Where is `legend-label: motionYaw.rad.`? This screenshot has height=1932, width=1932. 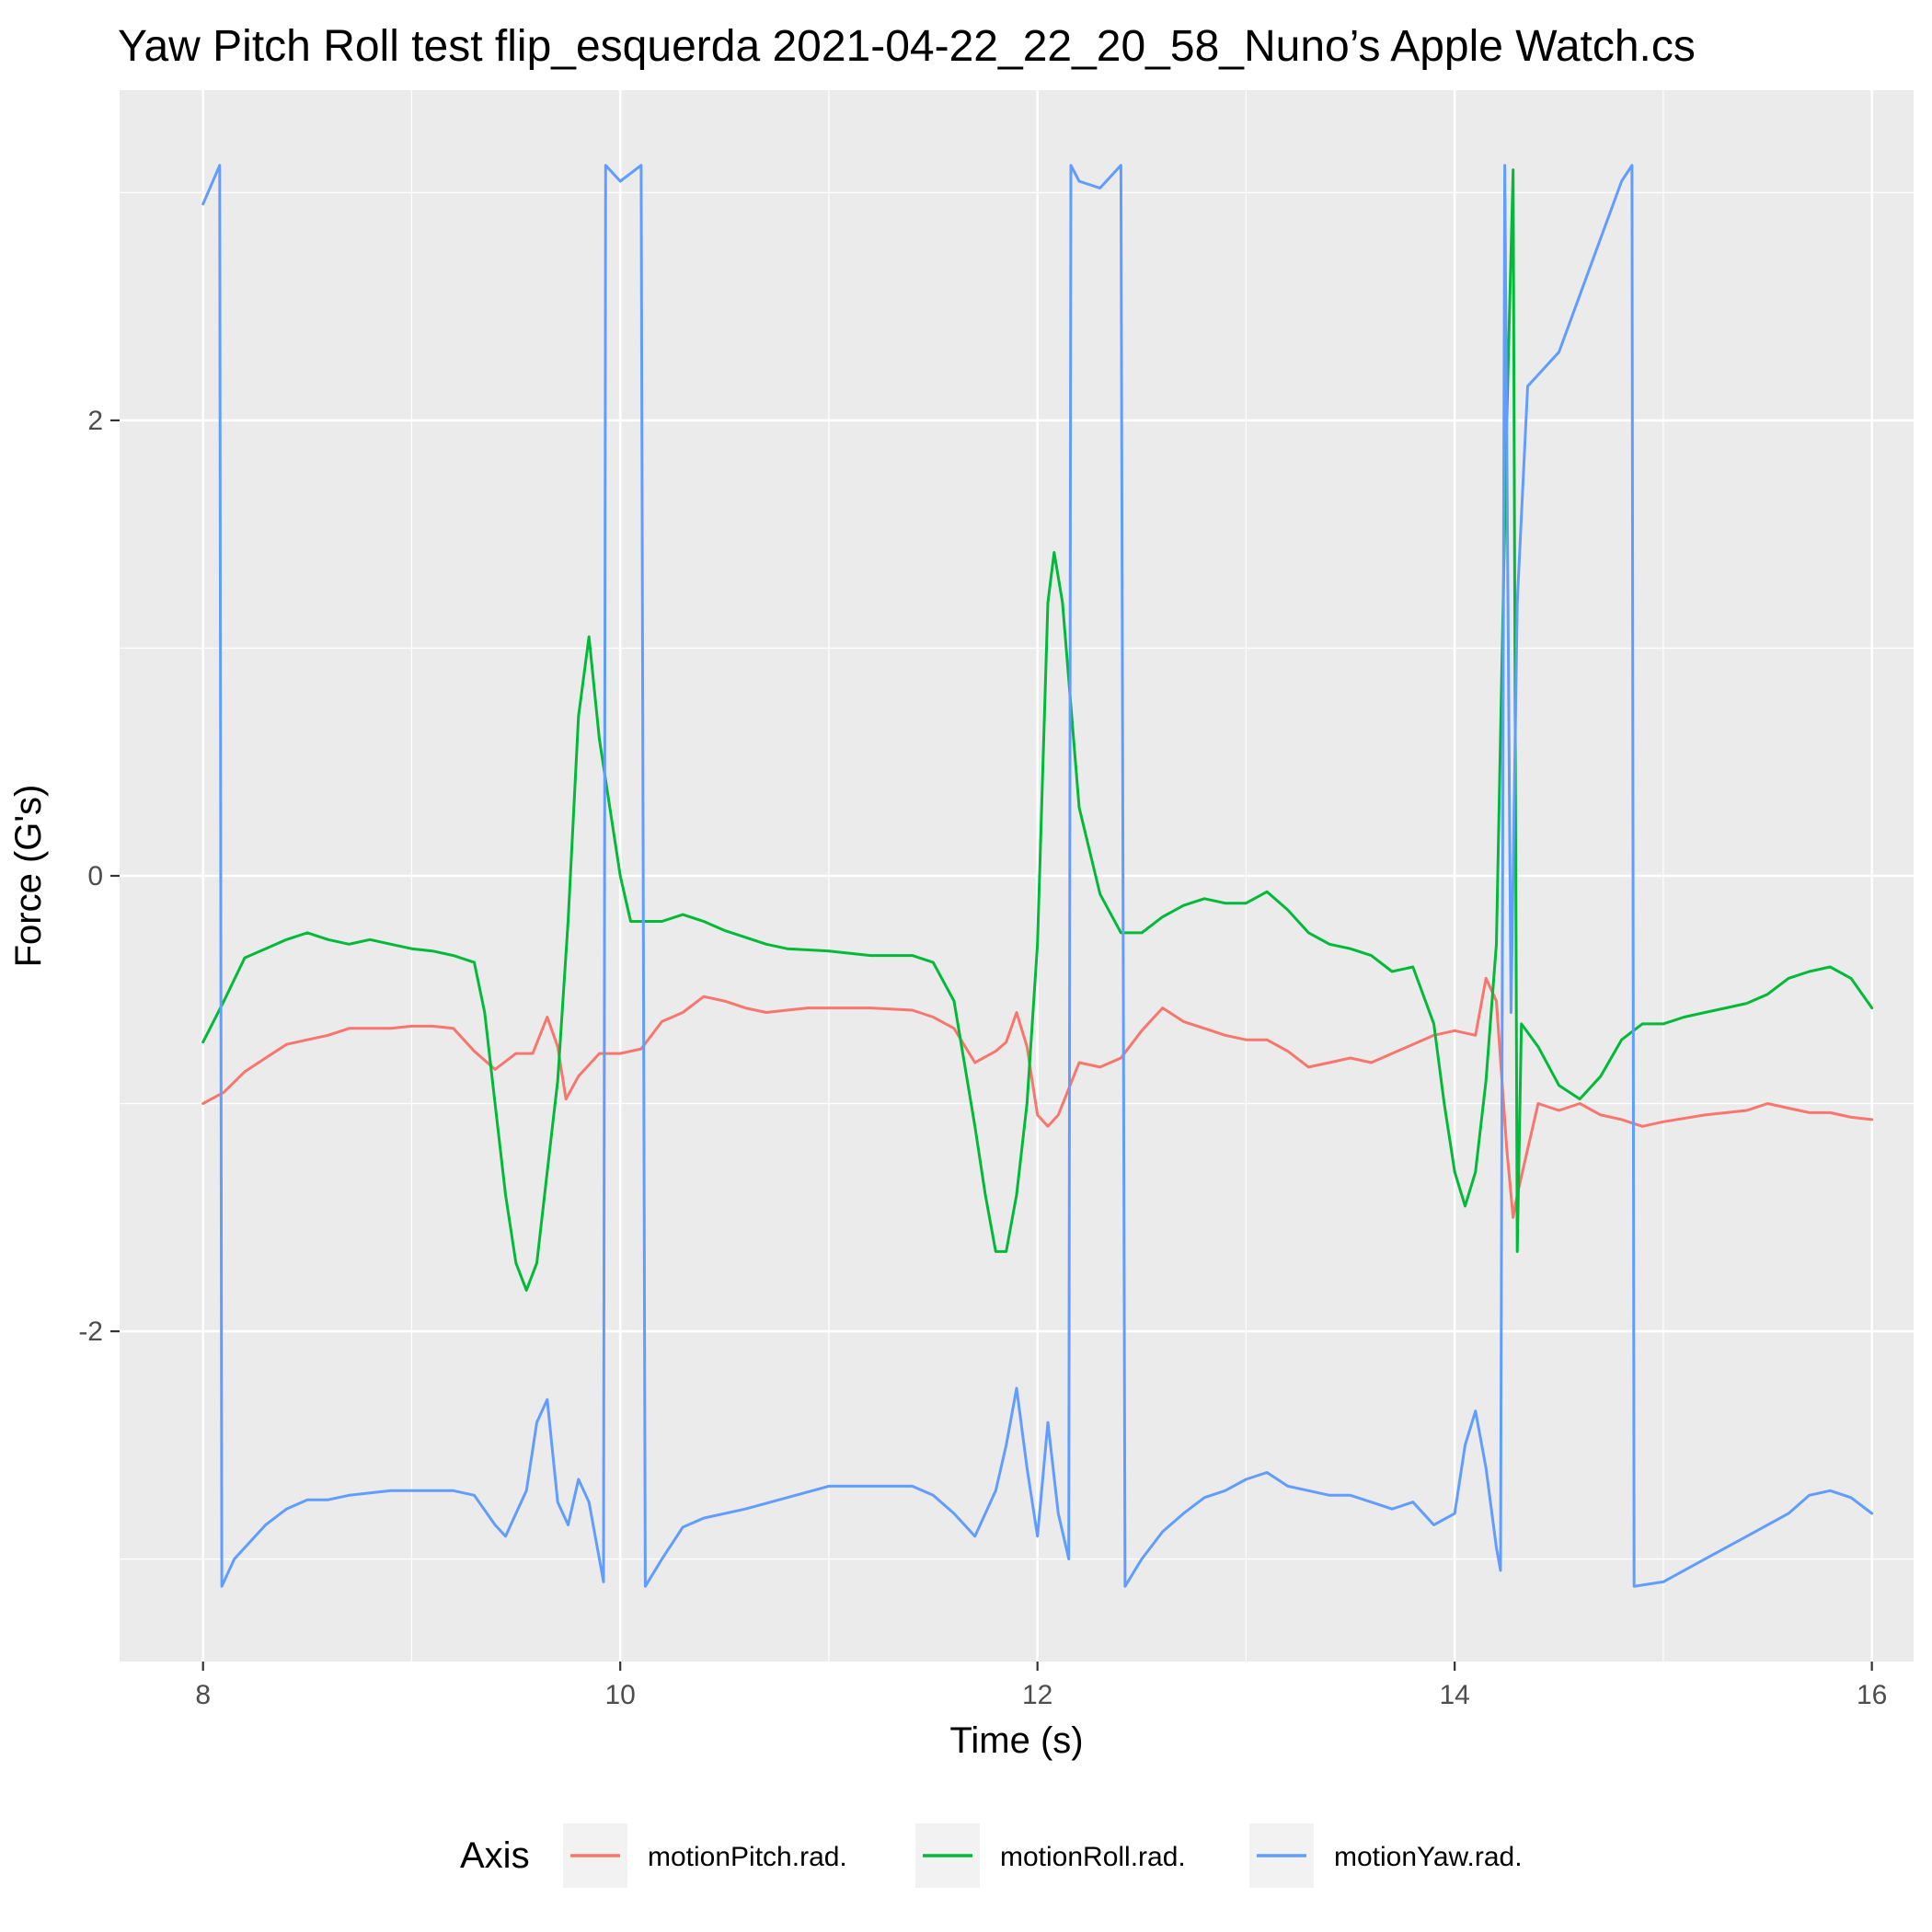
legend-label: motionYaw.rad. is located at coordinates (1428, 1857).